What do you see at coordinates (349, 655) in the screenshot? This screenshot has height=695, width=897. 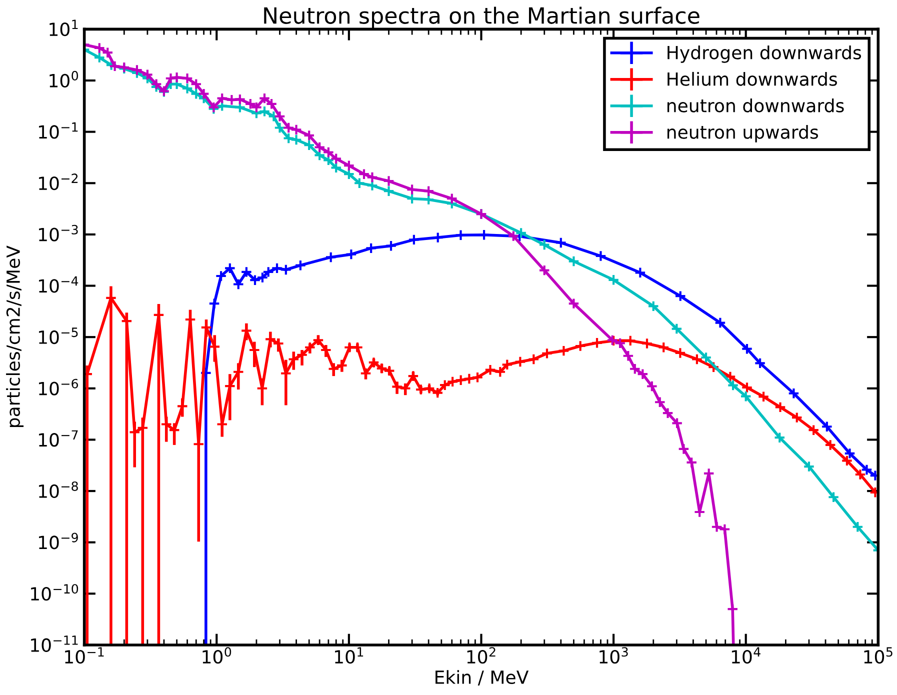 I see `x-tick-label: 10$^{1}$` at bounding box center [349, 655].